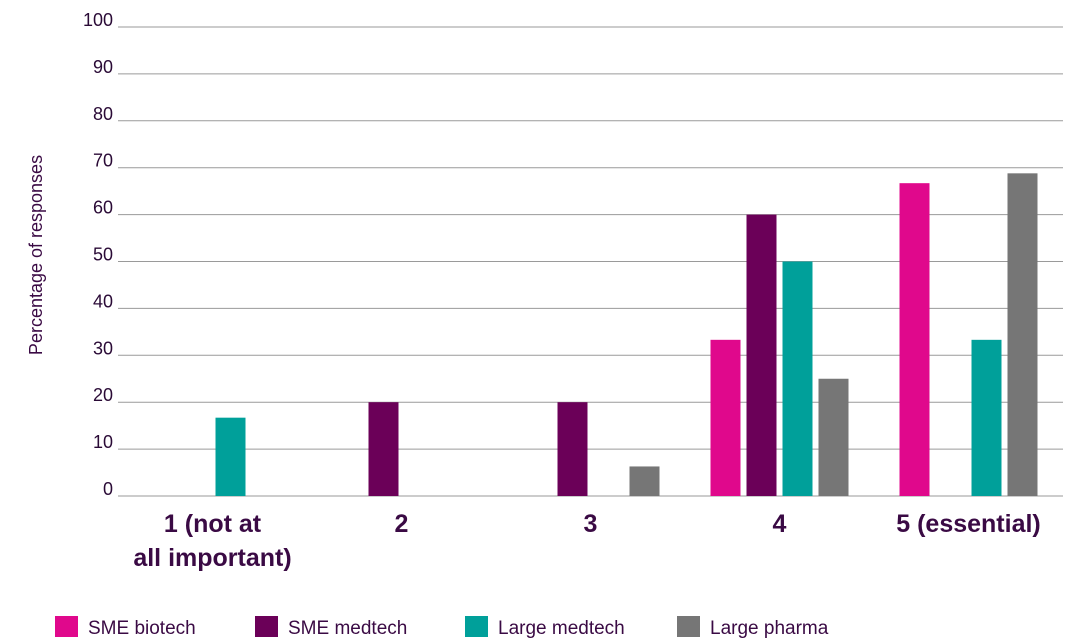  What do you see at coordinates (103, 301) in the screenshot?
I see `y-tick-label: 40` at bounding box center [103, 301].